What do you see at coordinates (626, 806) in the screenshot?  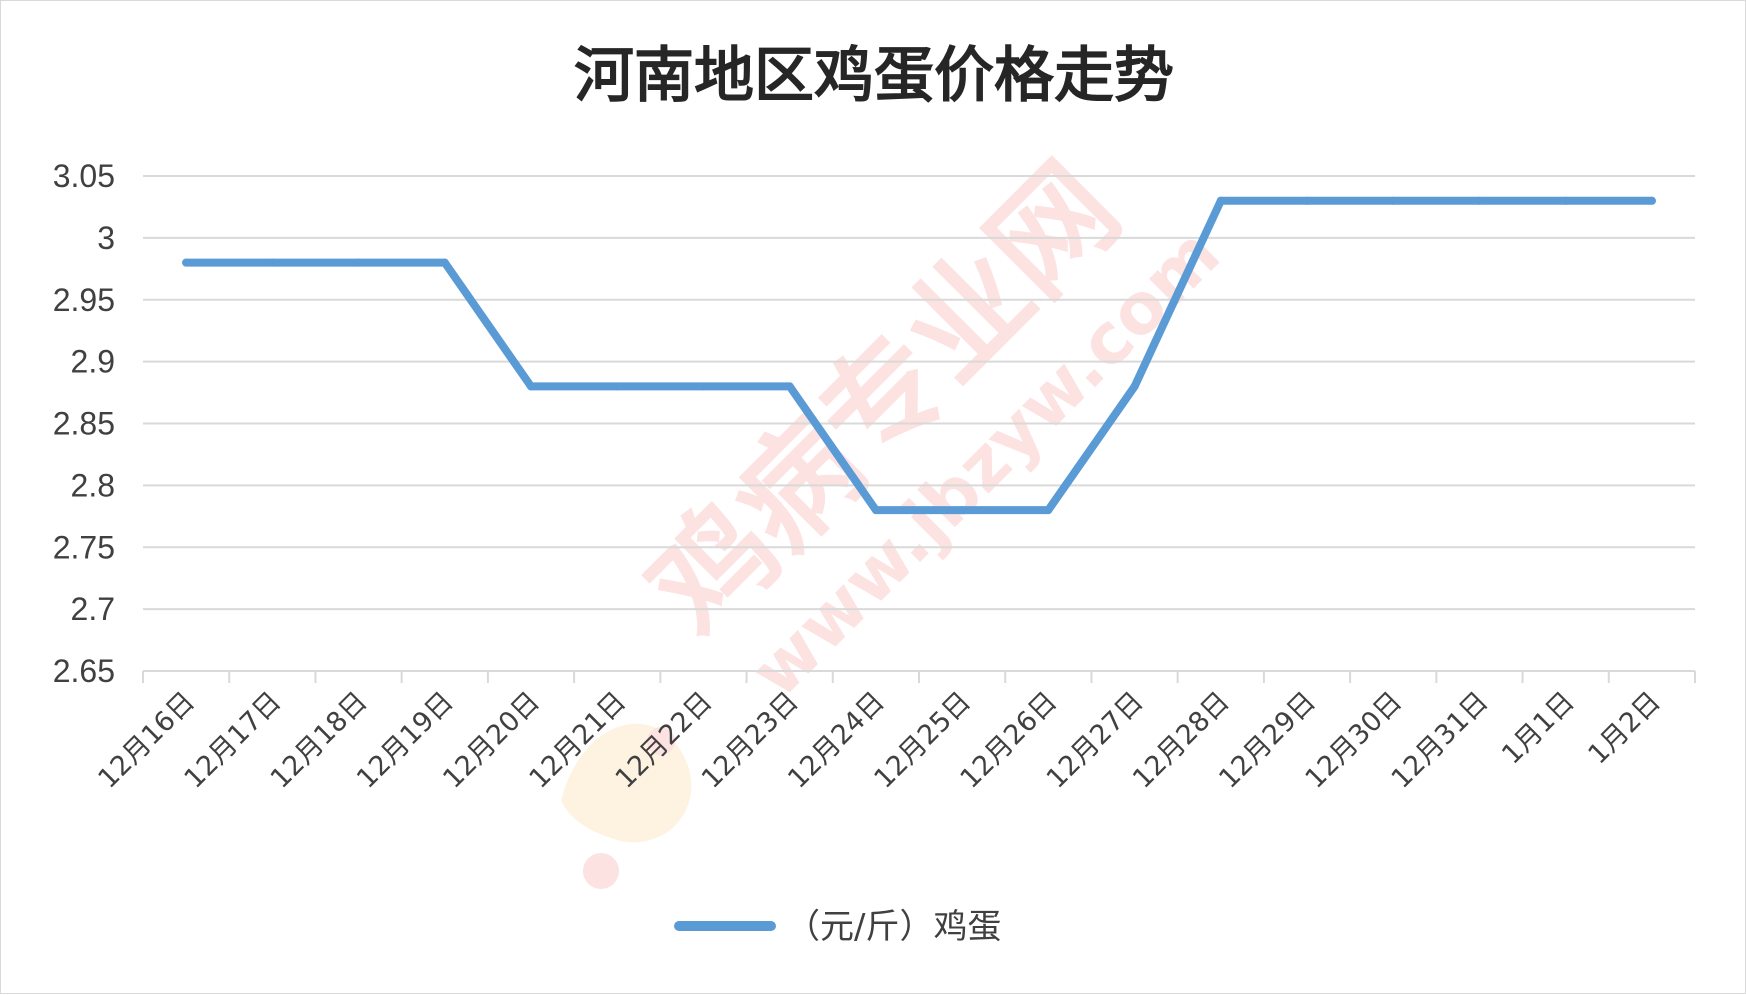 I see `watermark-logo-icon` at bounding box center [626, 806].